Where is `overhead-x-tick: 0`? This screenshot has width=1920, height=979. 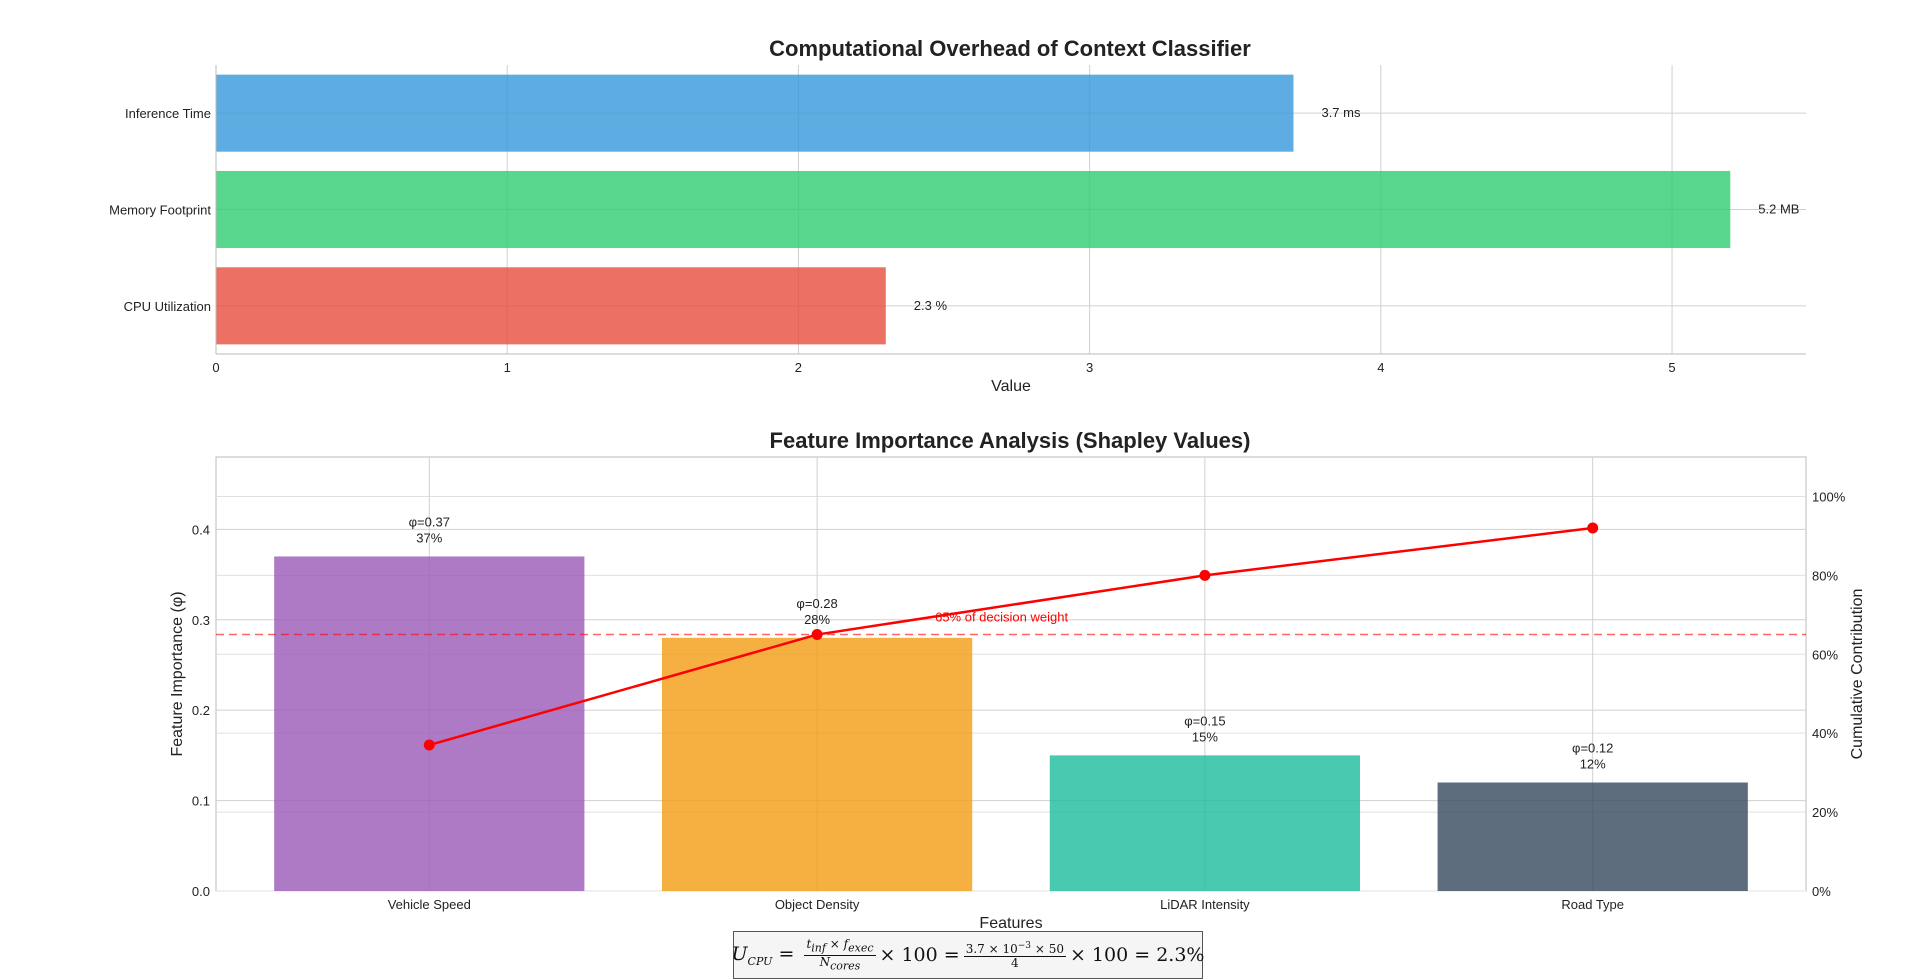
overhead-x-tick: 0 is located at coordinates (215, 367).